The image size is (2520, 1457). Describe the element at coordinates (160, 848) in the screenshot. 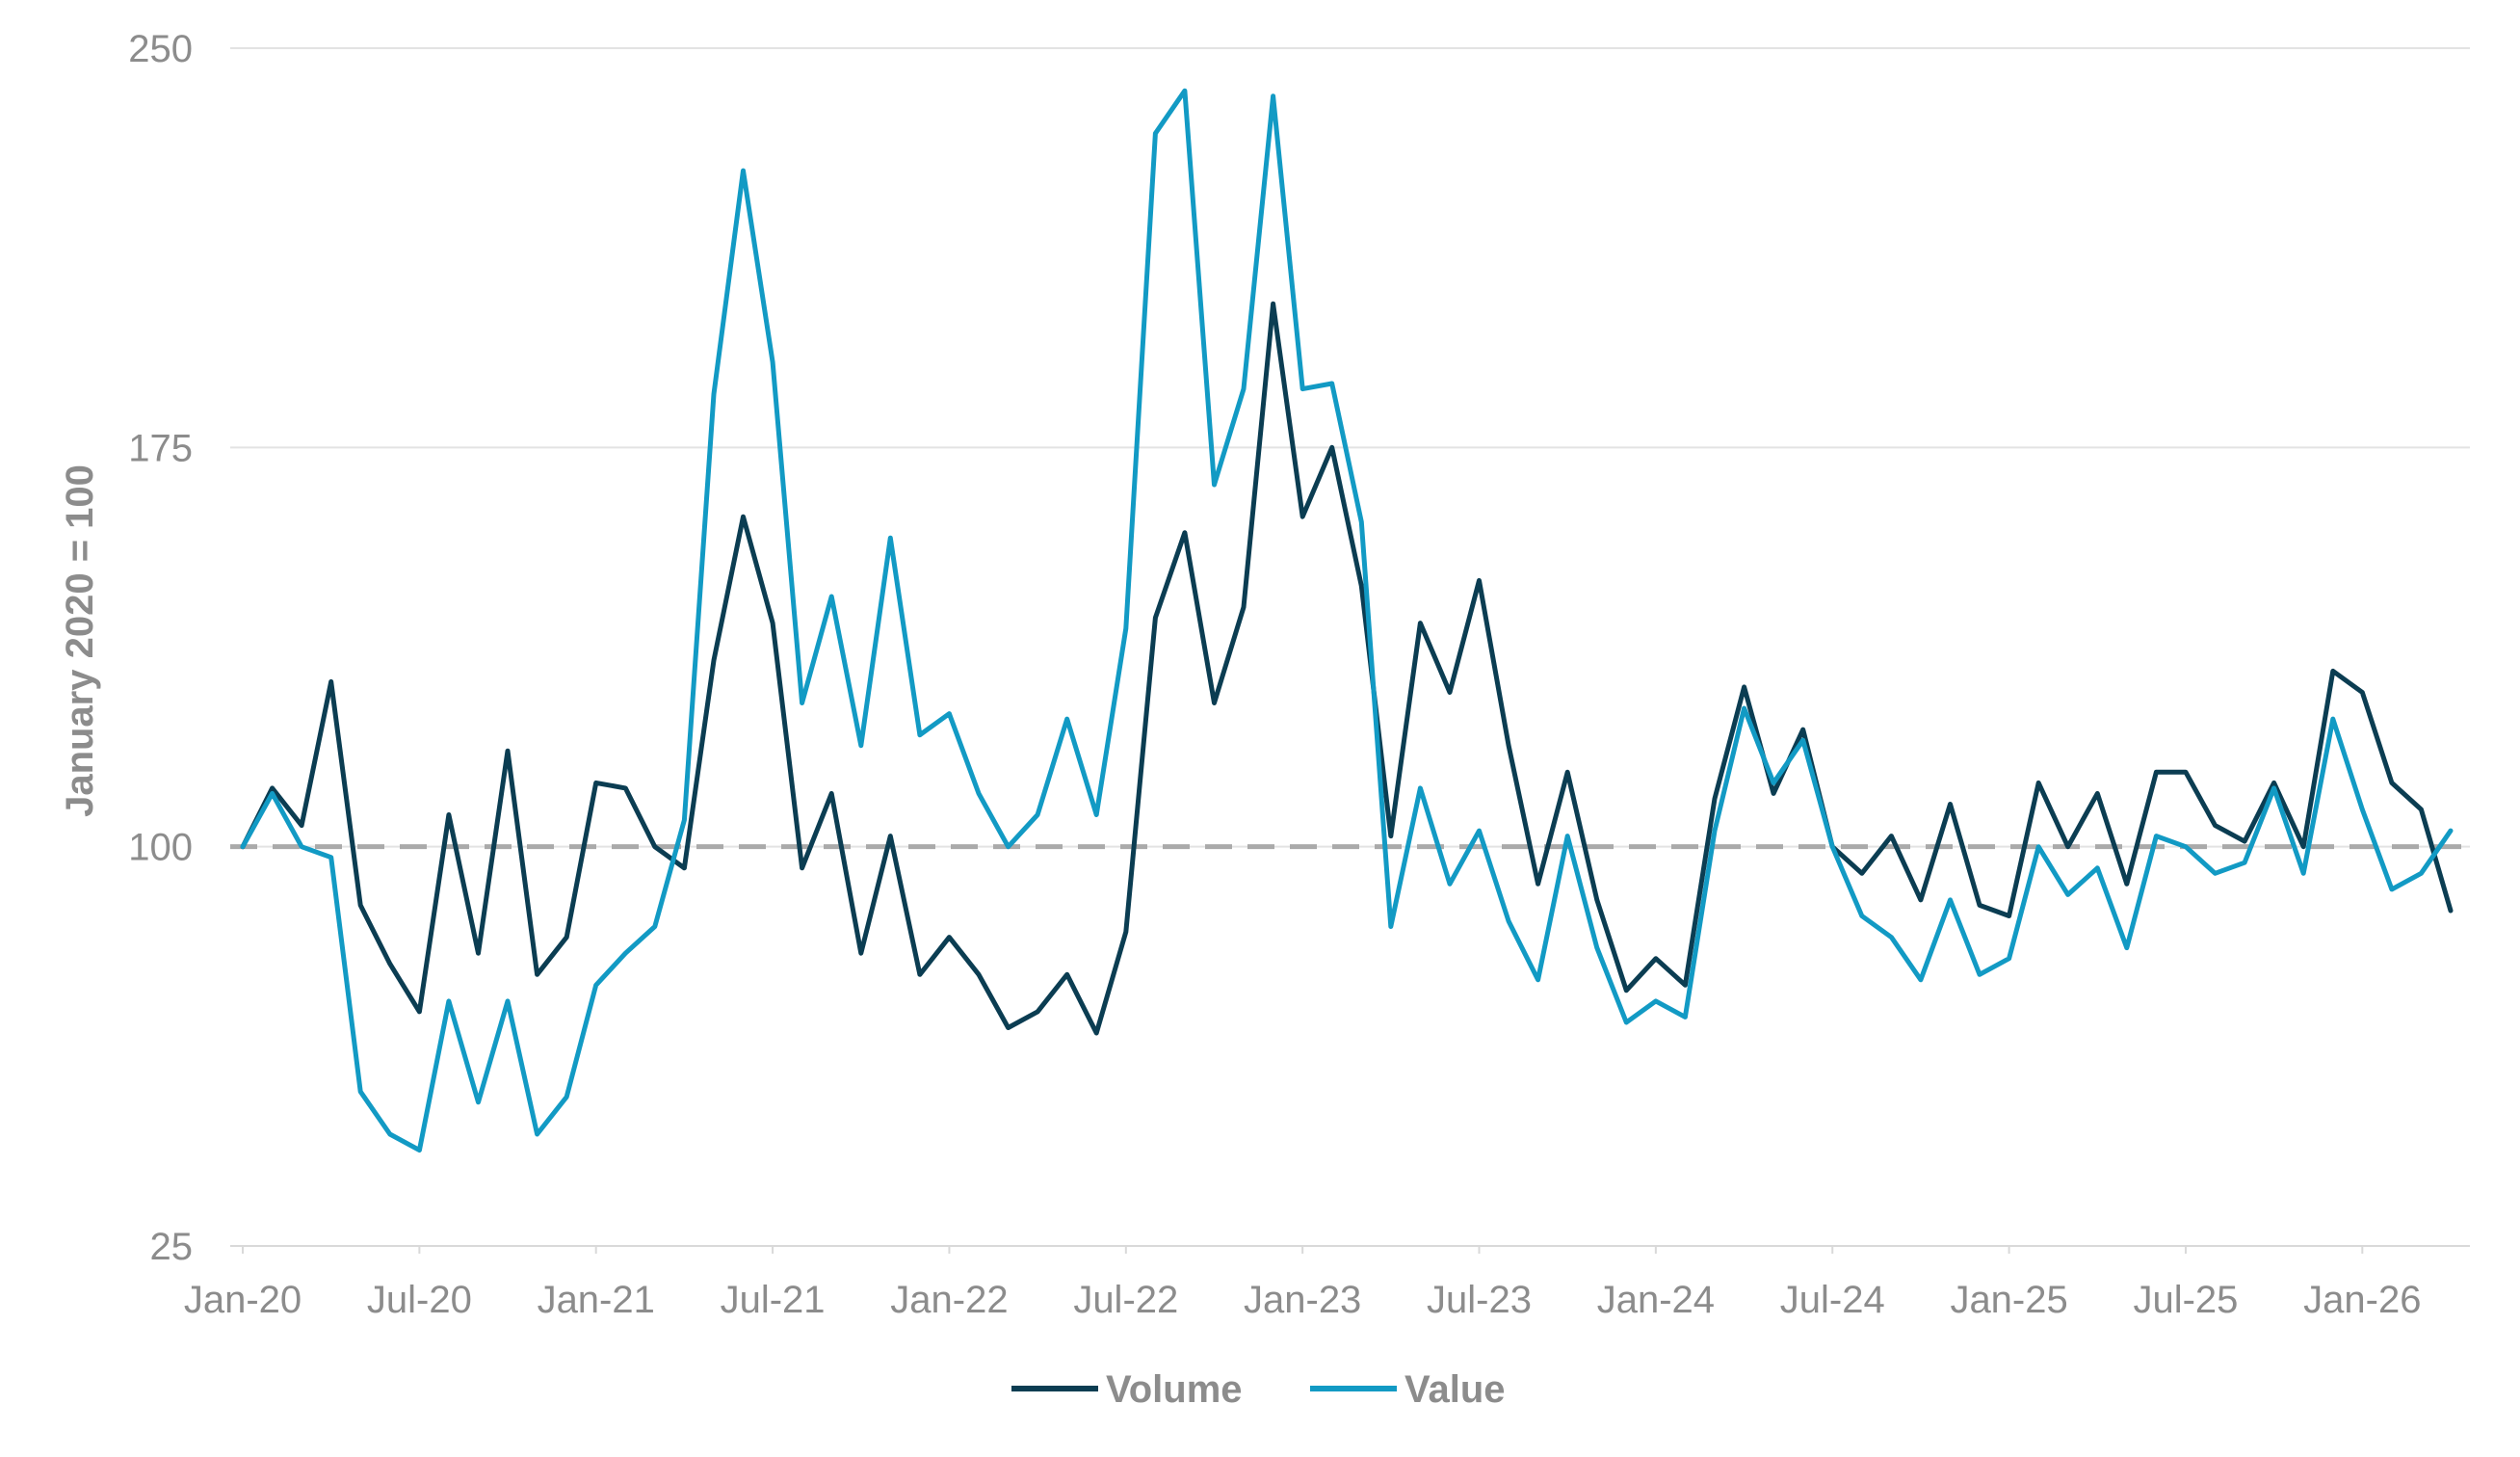

I see `y-tick-label: 100` at that location.